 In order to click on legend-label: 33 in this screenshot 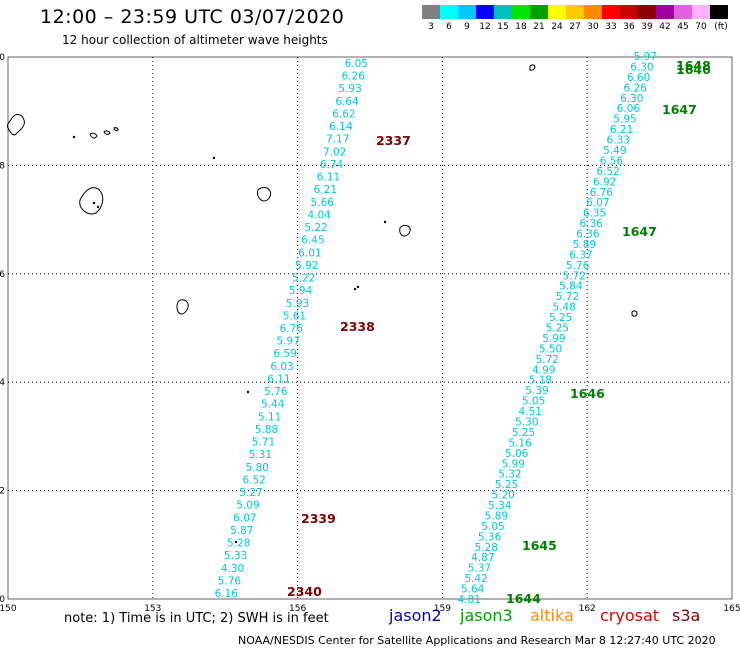, I will do `click(611, 27)`.